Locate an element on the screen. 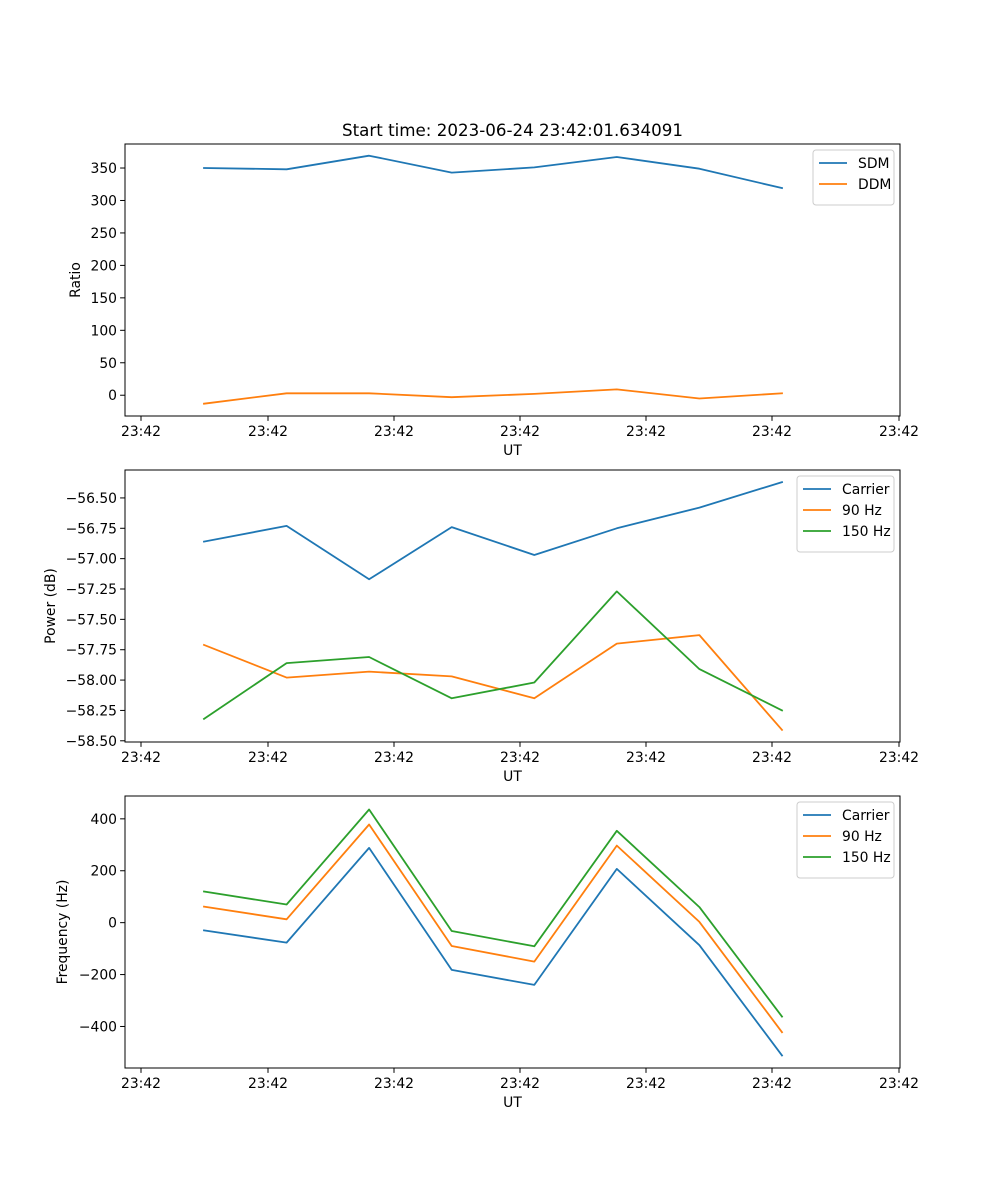 The image size is (1000, 1200). y-tick-label: 50 is located at coordinates (108, 364).